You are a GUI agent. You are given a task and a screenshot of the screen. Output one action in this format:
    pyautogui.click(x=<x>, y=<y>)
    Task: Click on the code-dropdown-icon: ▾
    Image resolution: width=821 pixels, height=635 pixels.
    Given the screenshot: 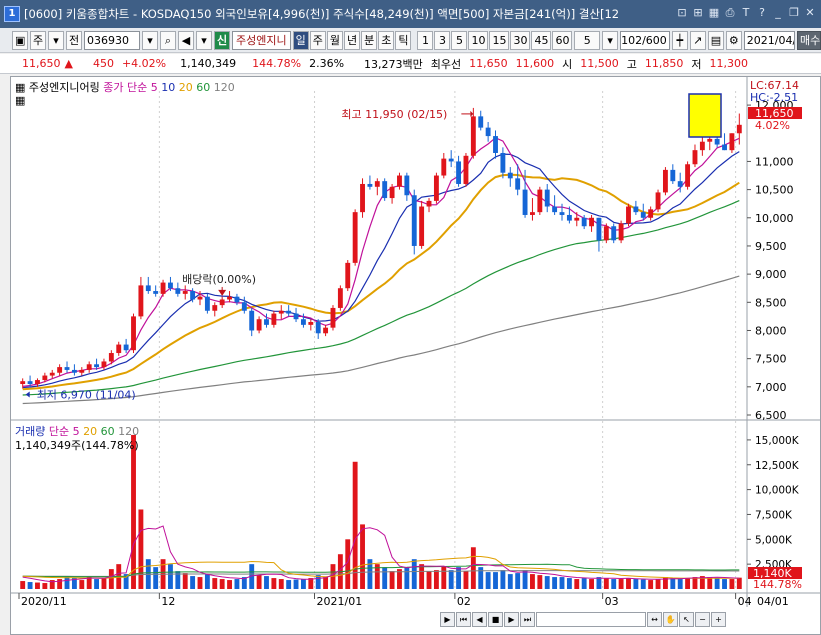 What is the action you would take?
    pyautogui.click(x=150, y=40)
    